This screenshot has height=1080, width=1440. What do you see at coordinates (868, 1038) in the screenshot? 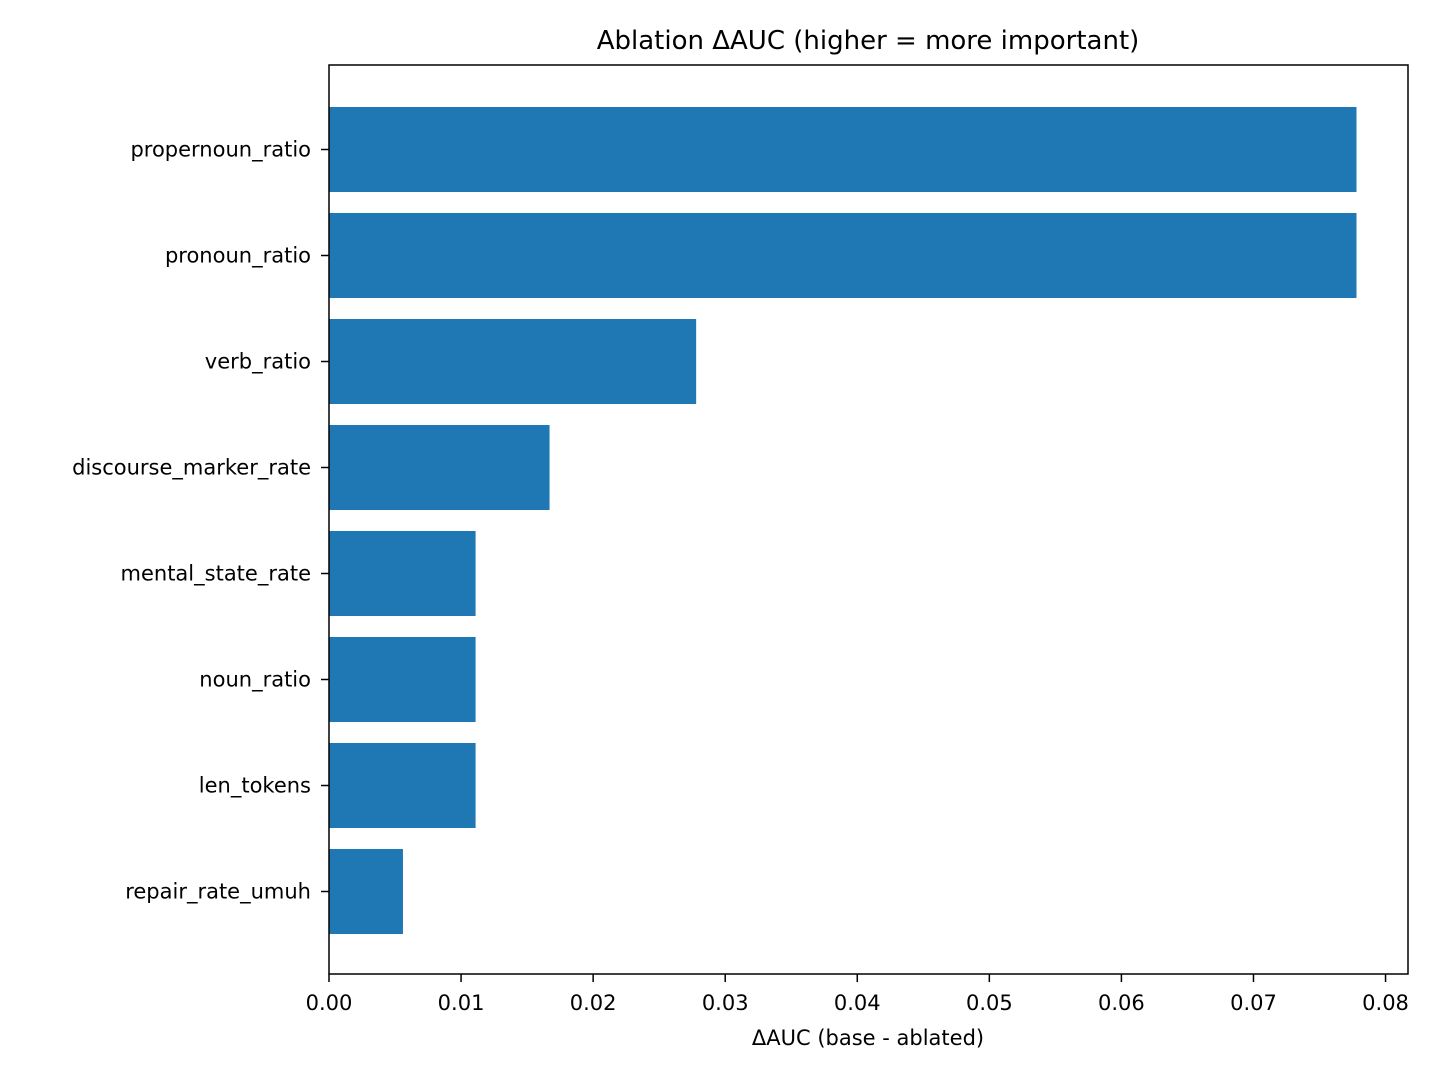
I see `x-axis-label: ΔAUC (base - ablated)` at bounding box center [868, 1038].